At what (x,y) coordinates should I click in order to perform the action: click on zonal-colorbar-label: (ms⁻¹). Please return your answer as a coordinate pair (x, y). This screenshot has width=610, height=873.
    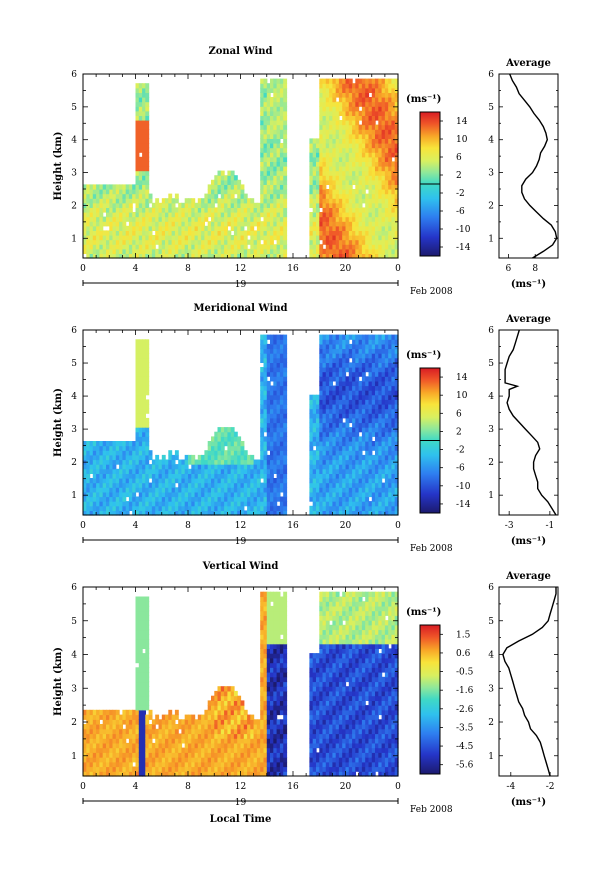
    Looking at the image, I should click on (423, 99).